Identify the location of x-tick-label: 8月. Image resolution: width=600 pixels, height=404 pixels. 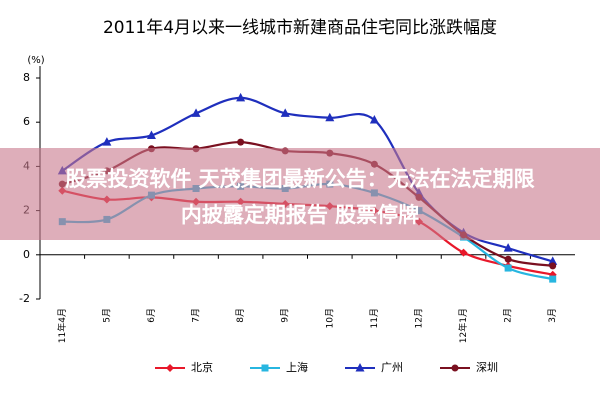
(240, 315).